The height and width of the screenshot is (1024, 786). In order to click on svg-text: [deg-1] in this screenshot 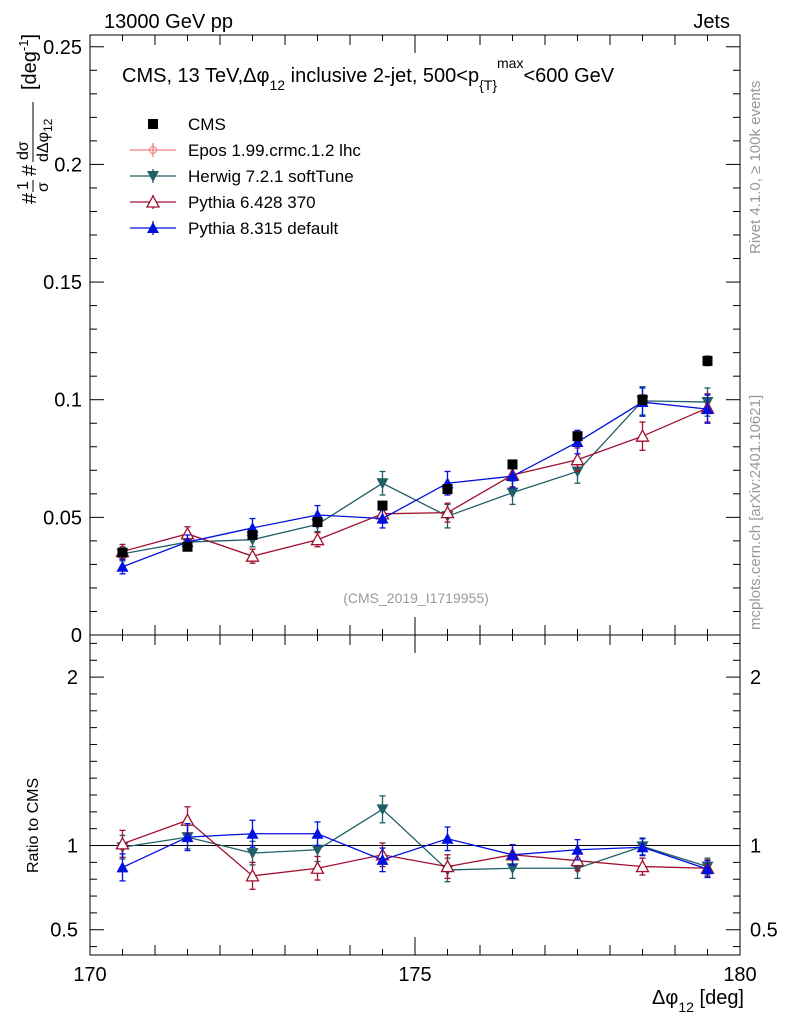, I will do `click(28, 62)`.